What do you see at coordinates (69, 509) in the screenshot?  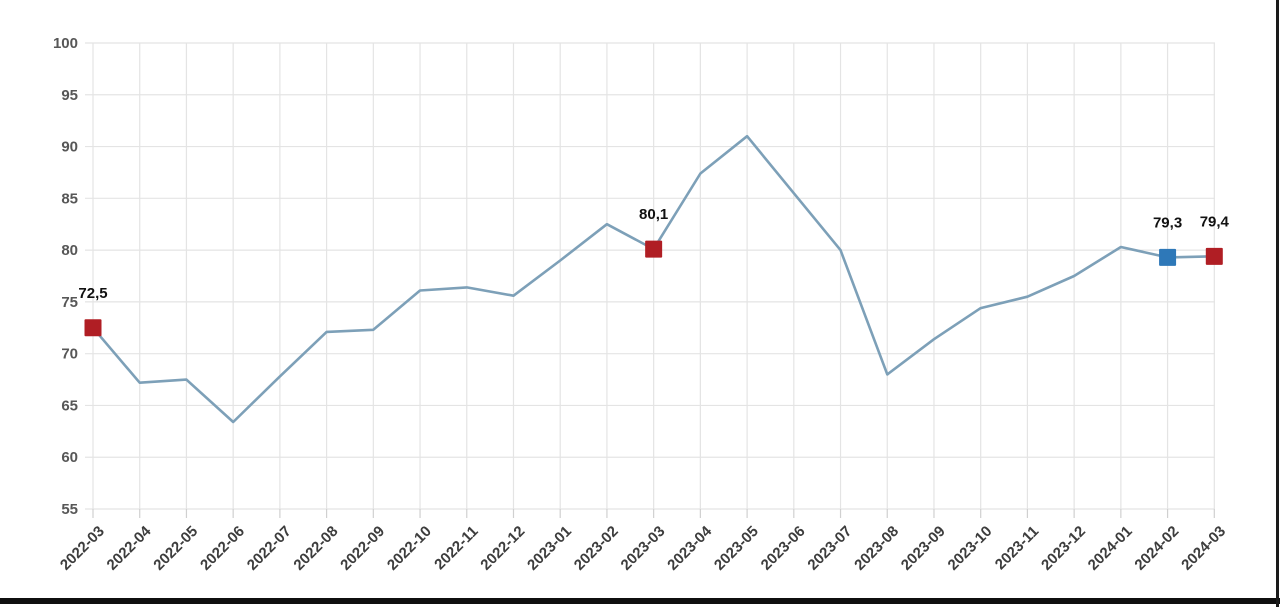 I see `y-axis-label: 55` at bounding box center [69, 509].